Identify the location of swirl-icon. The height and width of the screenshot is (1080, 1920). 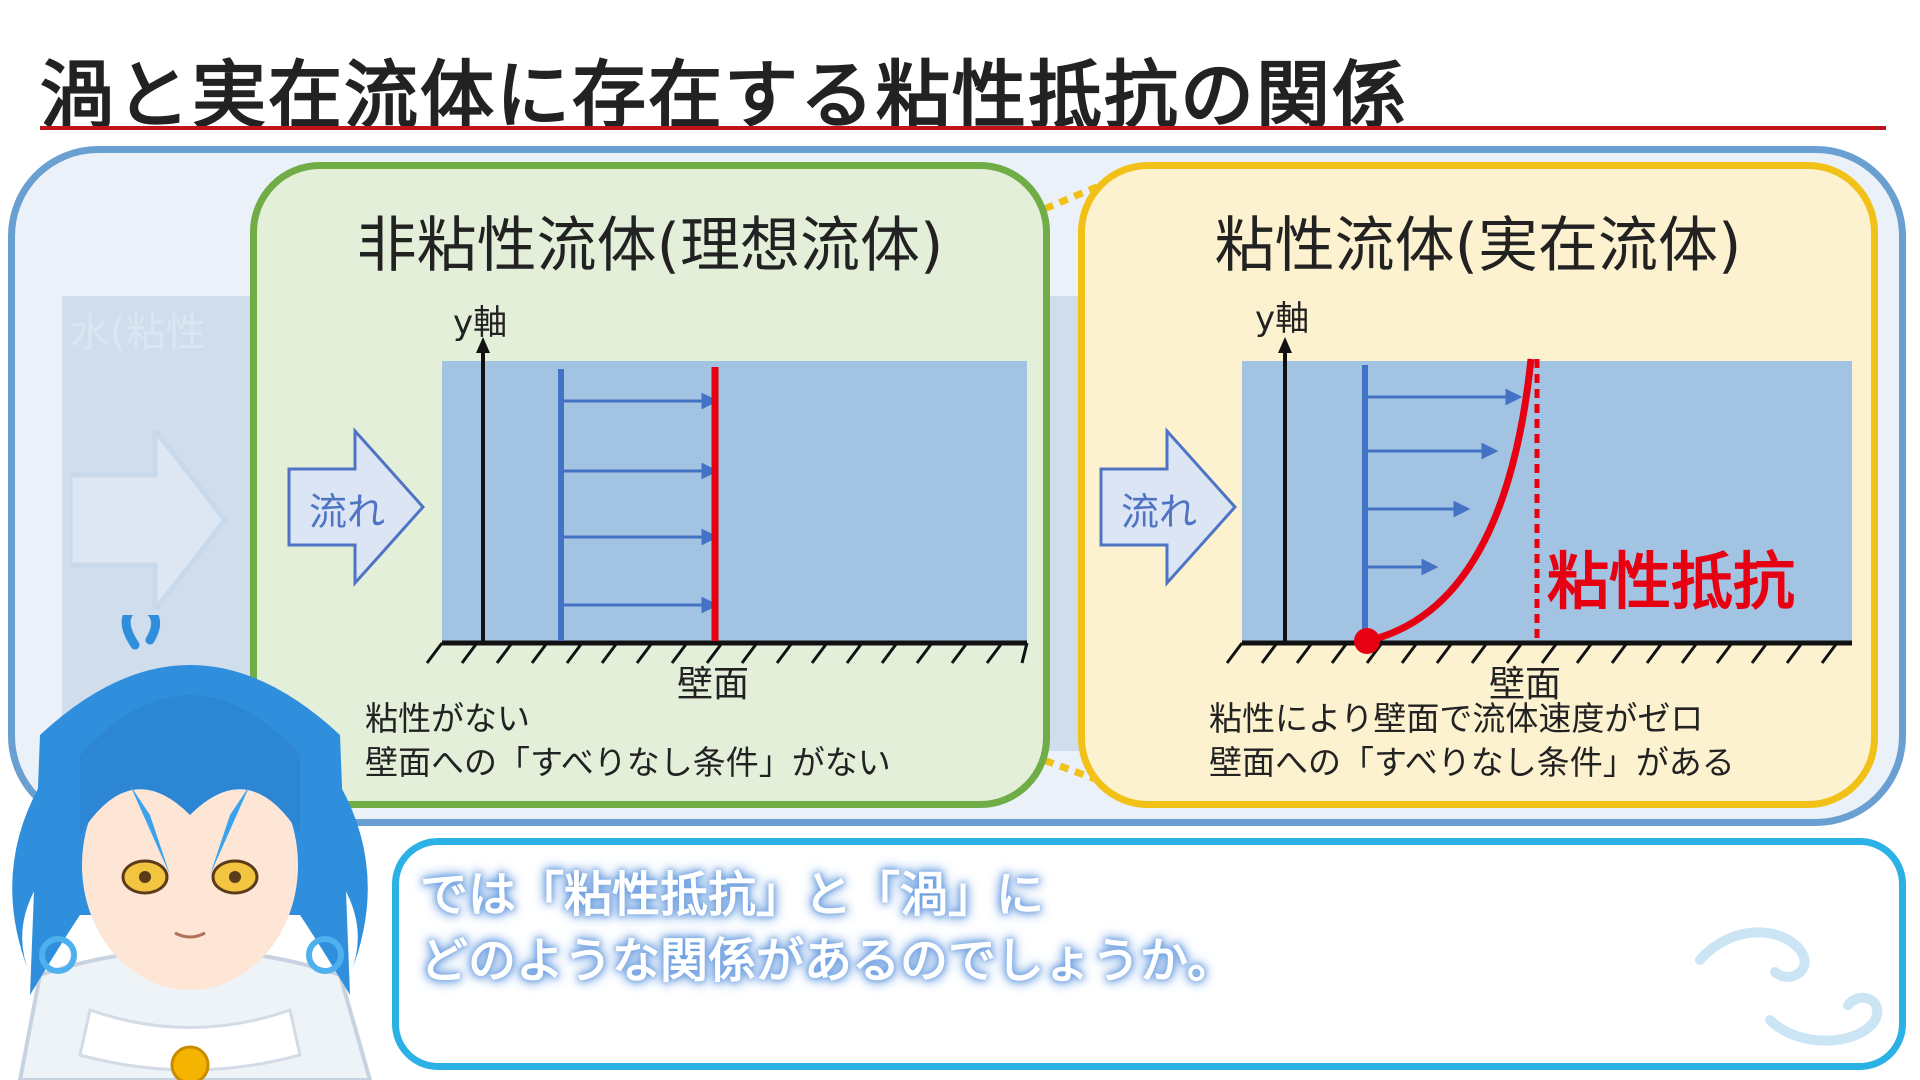
(1789, 986).